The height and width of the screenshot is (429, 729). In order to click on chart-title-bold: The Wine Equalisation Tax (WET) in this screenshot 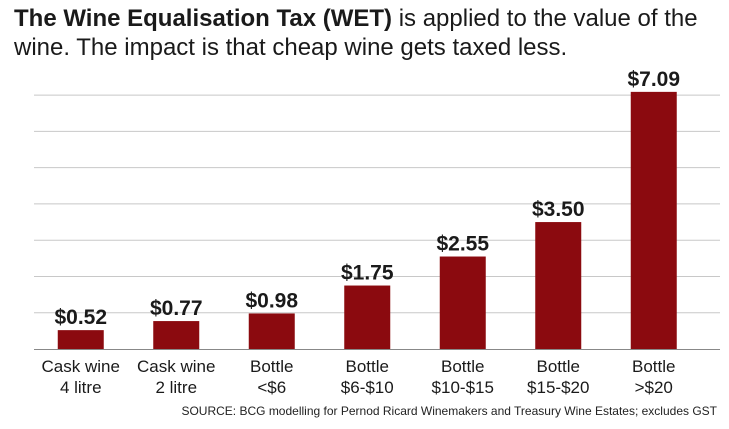, I will do `click(203, 18)`.